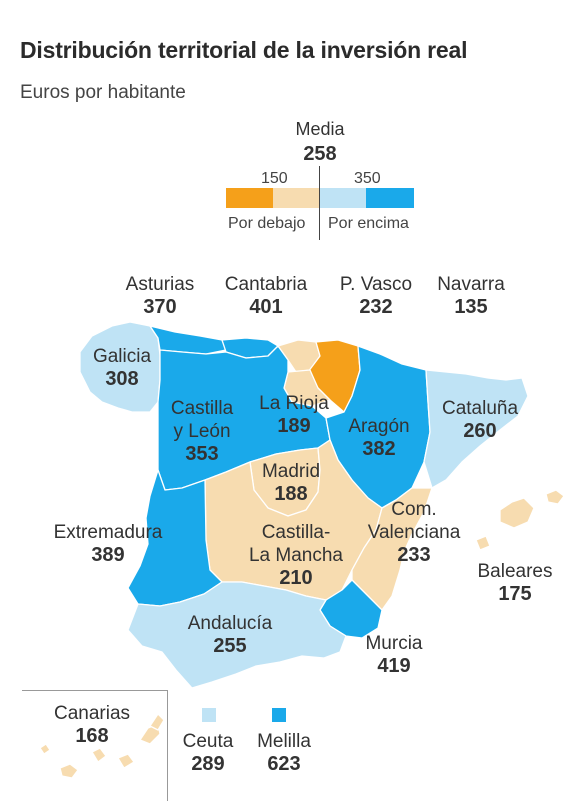 This screenshot has width=569, height=801. What do you see at coordinates (279, 715) in the screenshot?
I see `melilla-swatch` at bounding box center [279, 715].